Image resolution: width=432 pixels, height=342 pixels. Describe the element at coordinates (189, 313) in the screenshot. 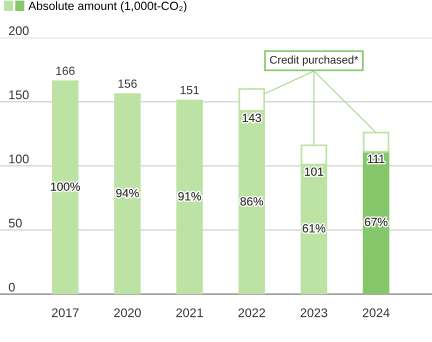

I see `x-tick-label: 2021` at that location.